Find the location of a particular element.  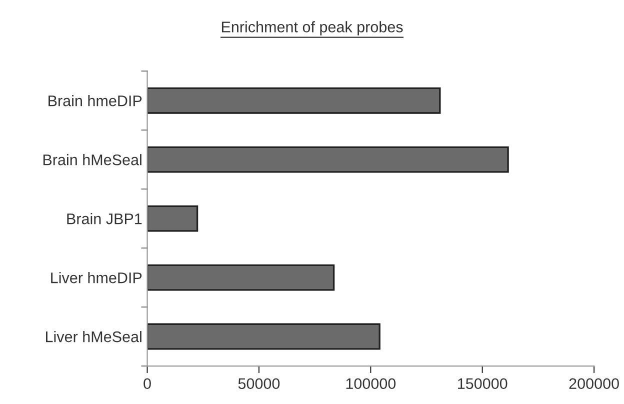

y-tick-label: Brain hmeDIP is located at coordinates (95, 100).